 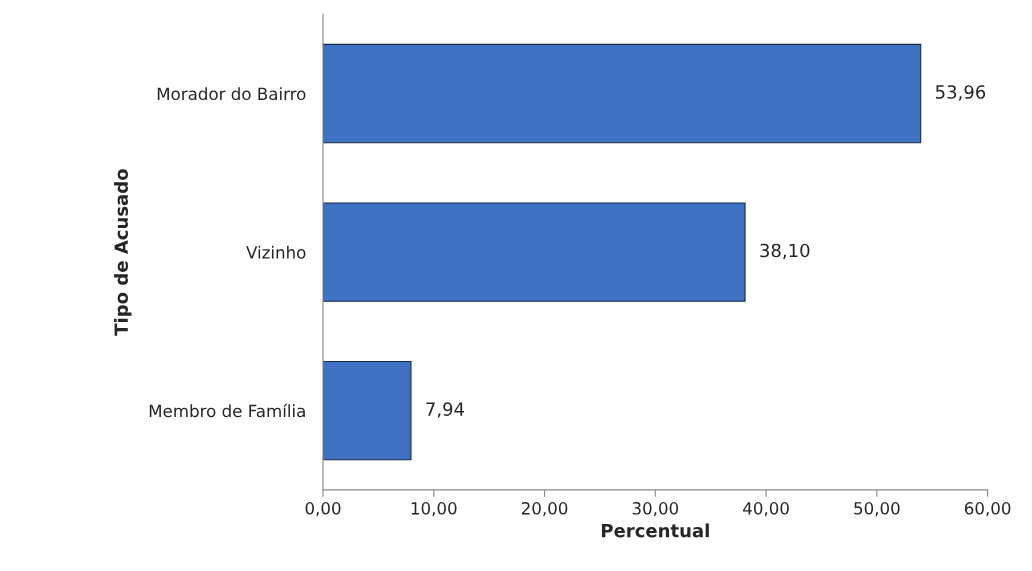 What do you see at coordinates (785, 251) in the screenshot?
I see `data-label: 38,10` at bounding box center [785, 251].